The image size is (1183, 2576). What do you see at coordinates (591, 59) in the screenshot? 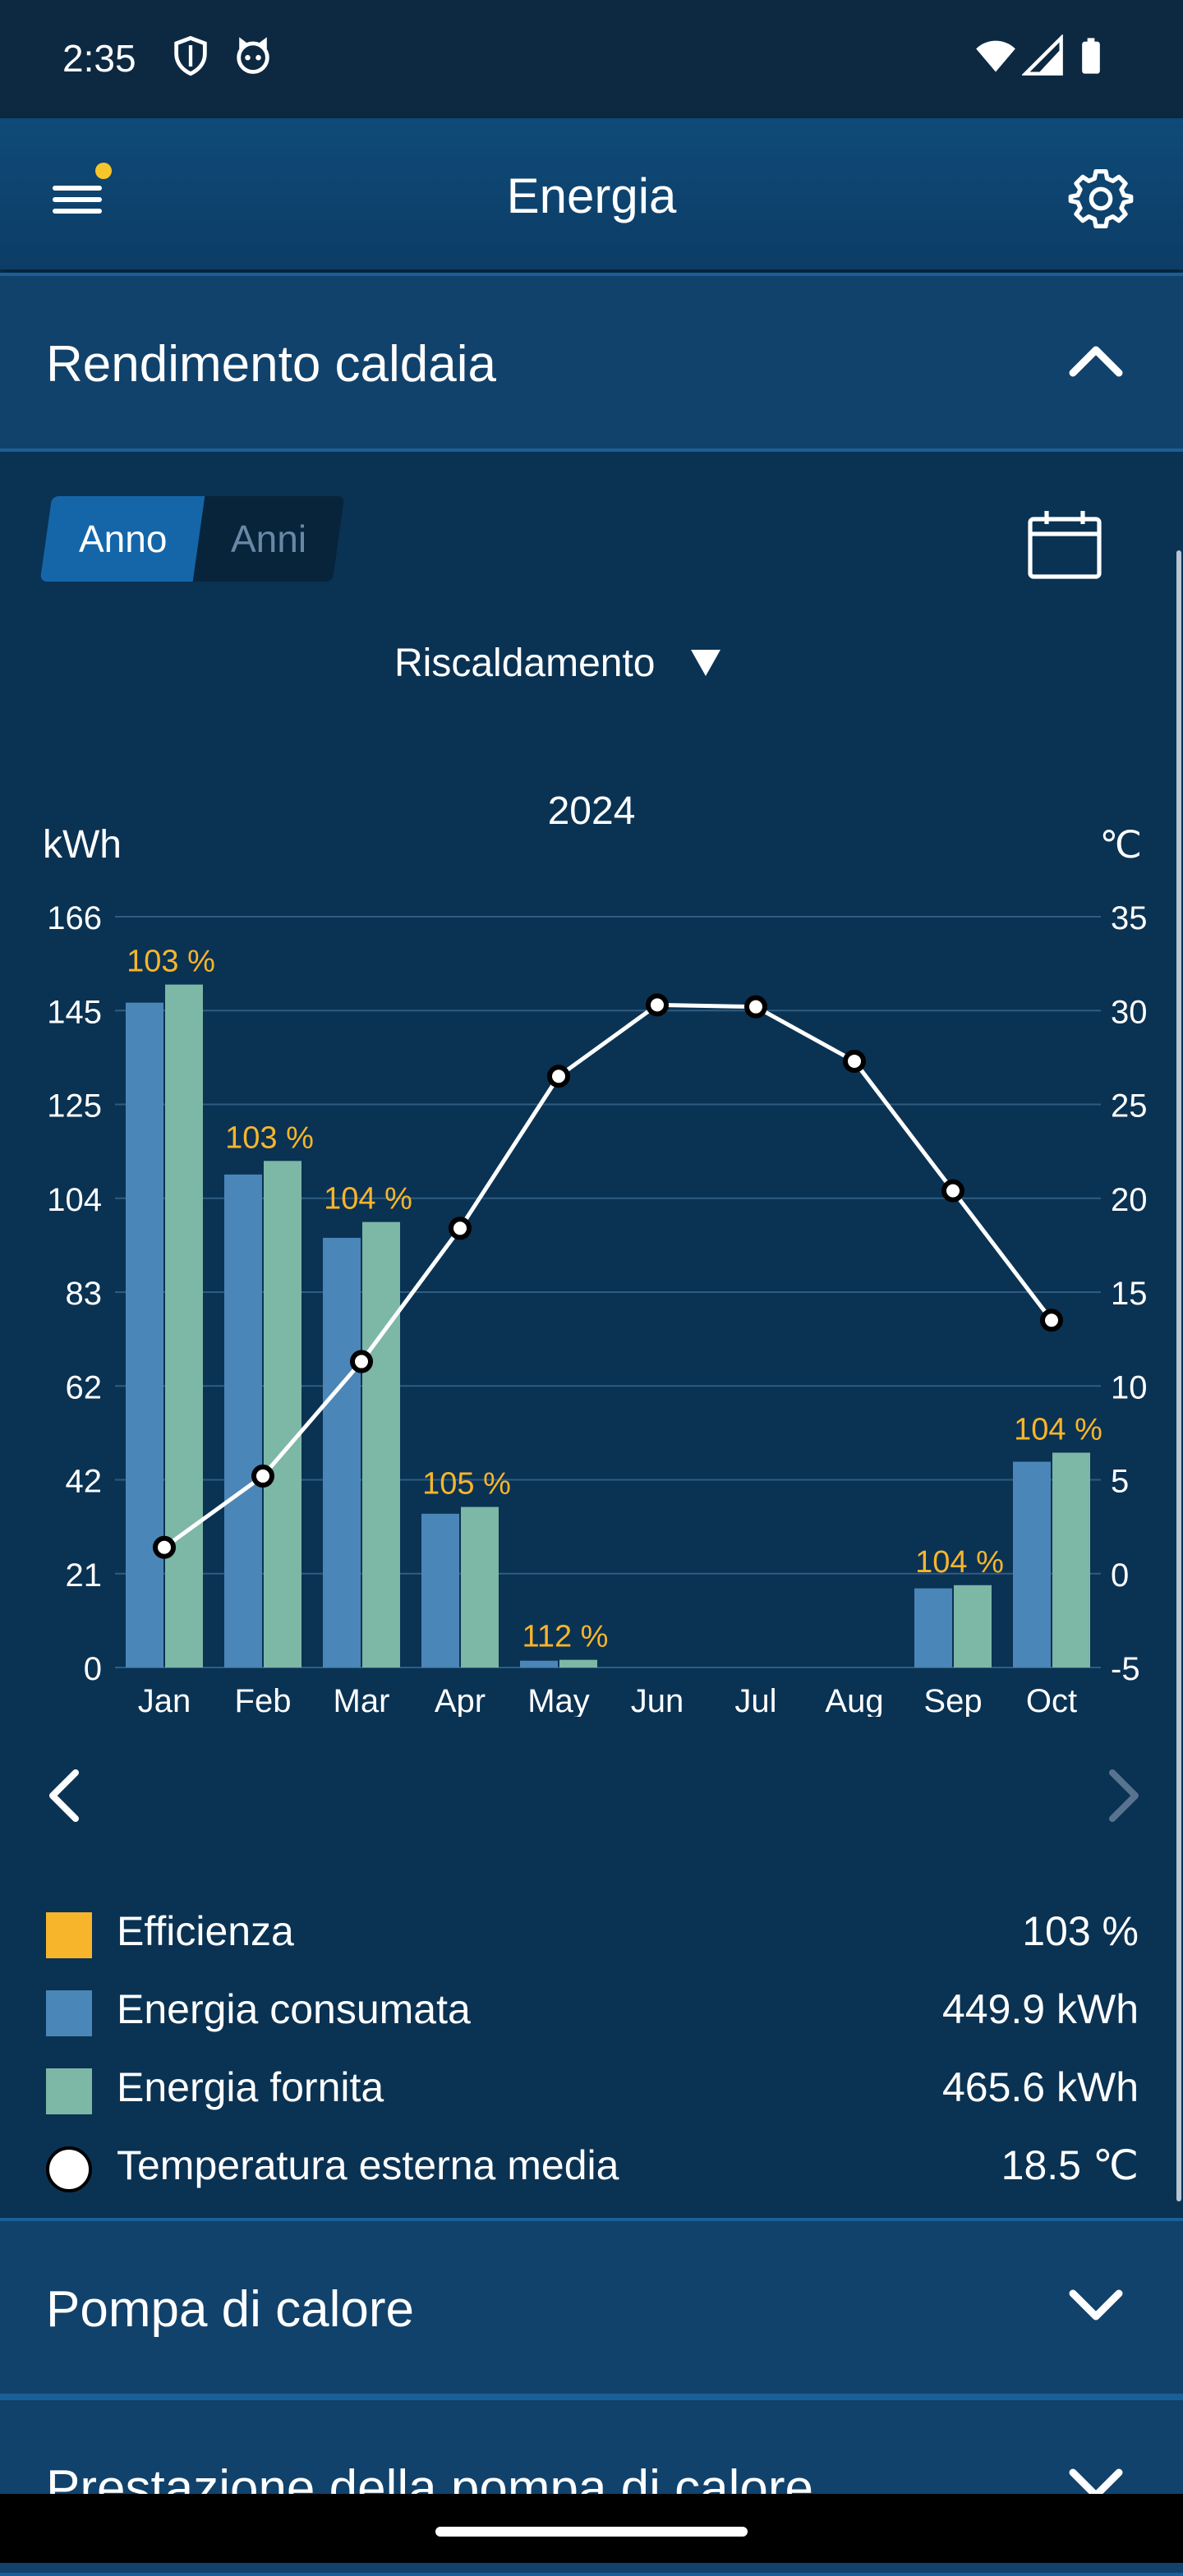
I see `status-bar: 2:35` at bounding box center [591, 59].